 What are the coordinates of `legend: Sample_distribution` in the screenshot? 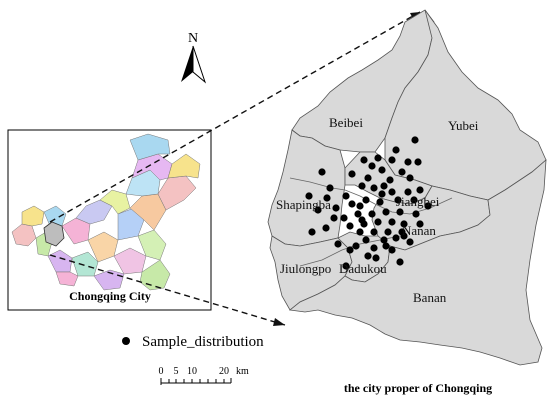 It's located at (193, 342).